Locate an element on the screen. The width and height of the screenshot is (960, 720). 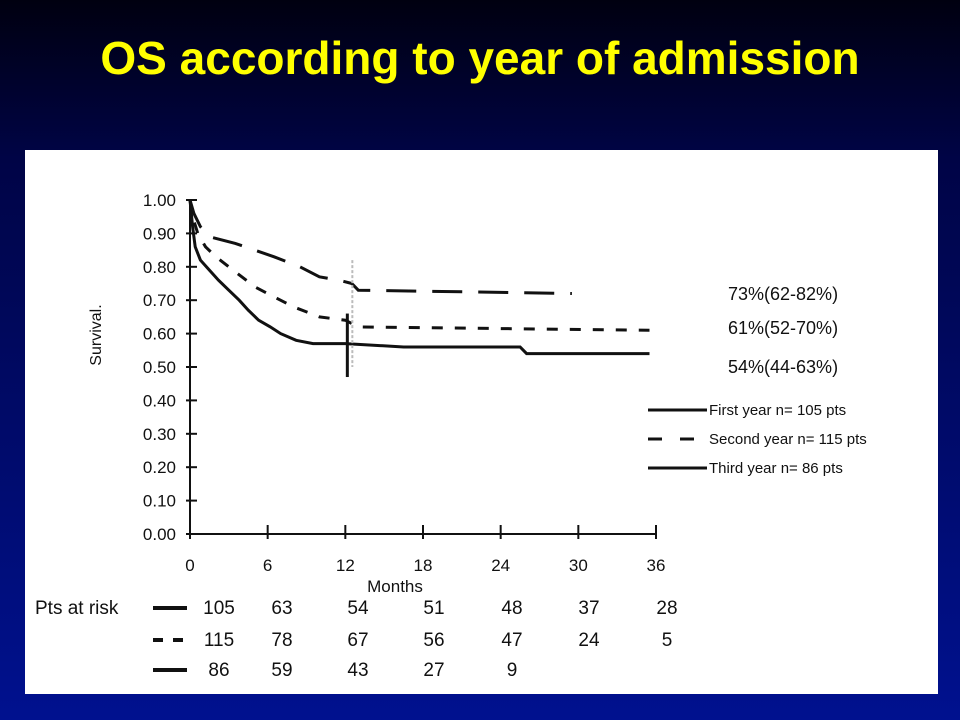
series-annotation-2: 61%(52-70%) is located at coordinates (783, 328).